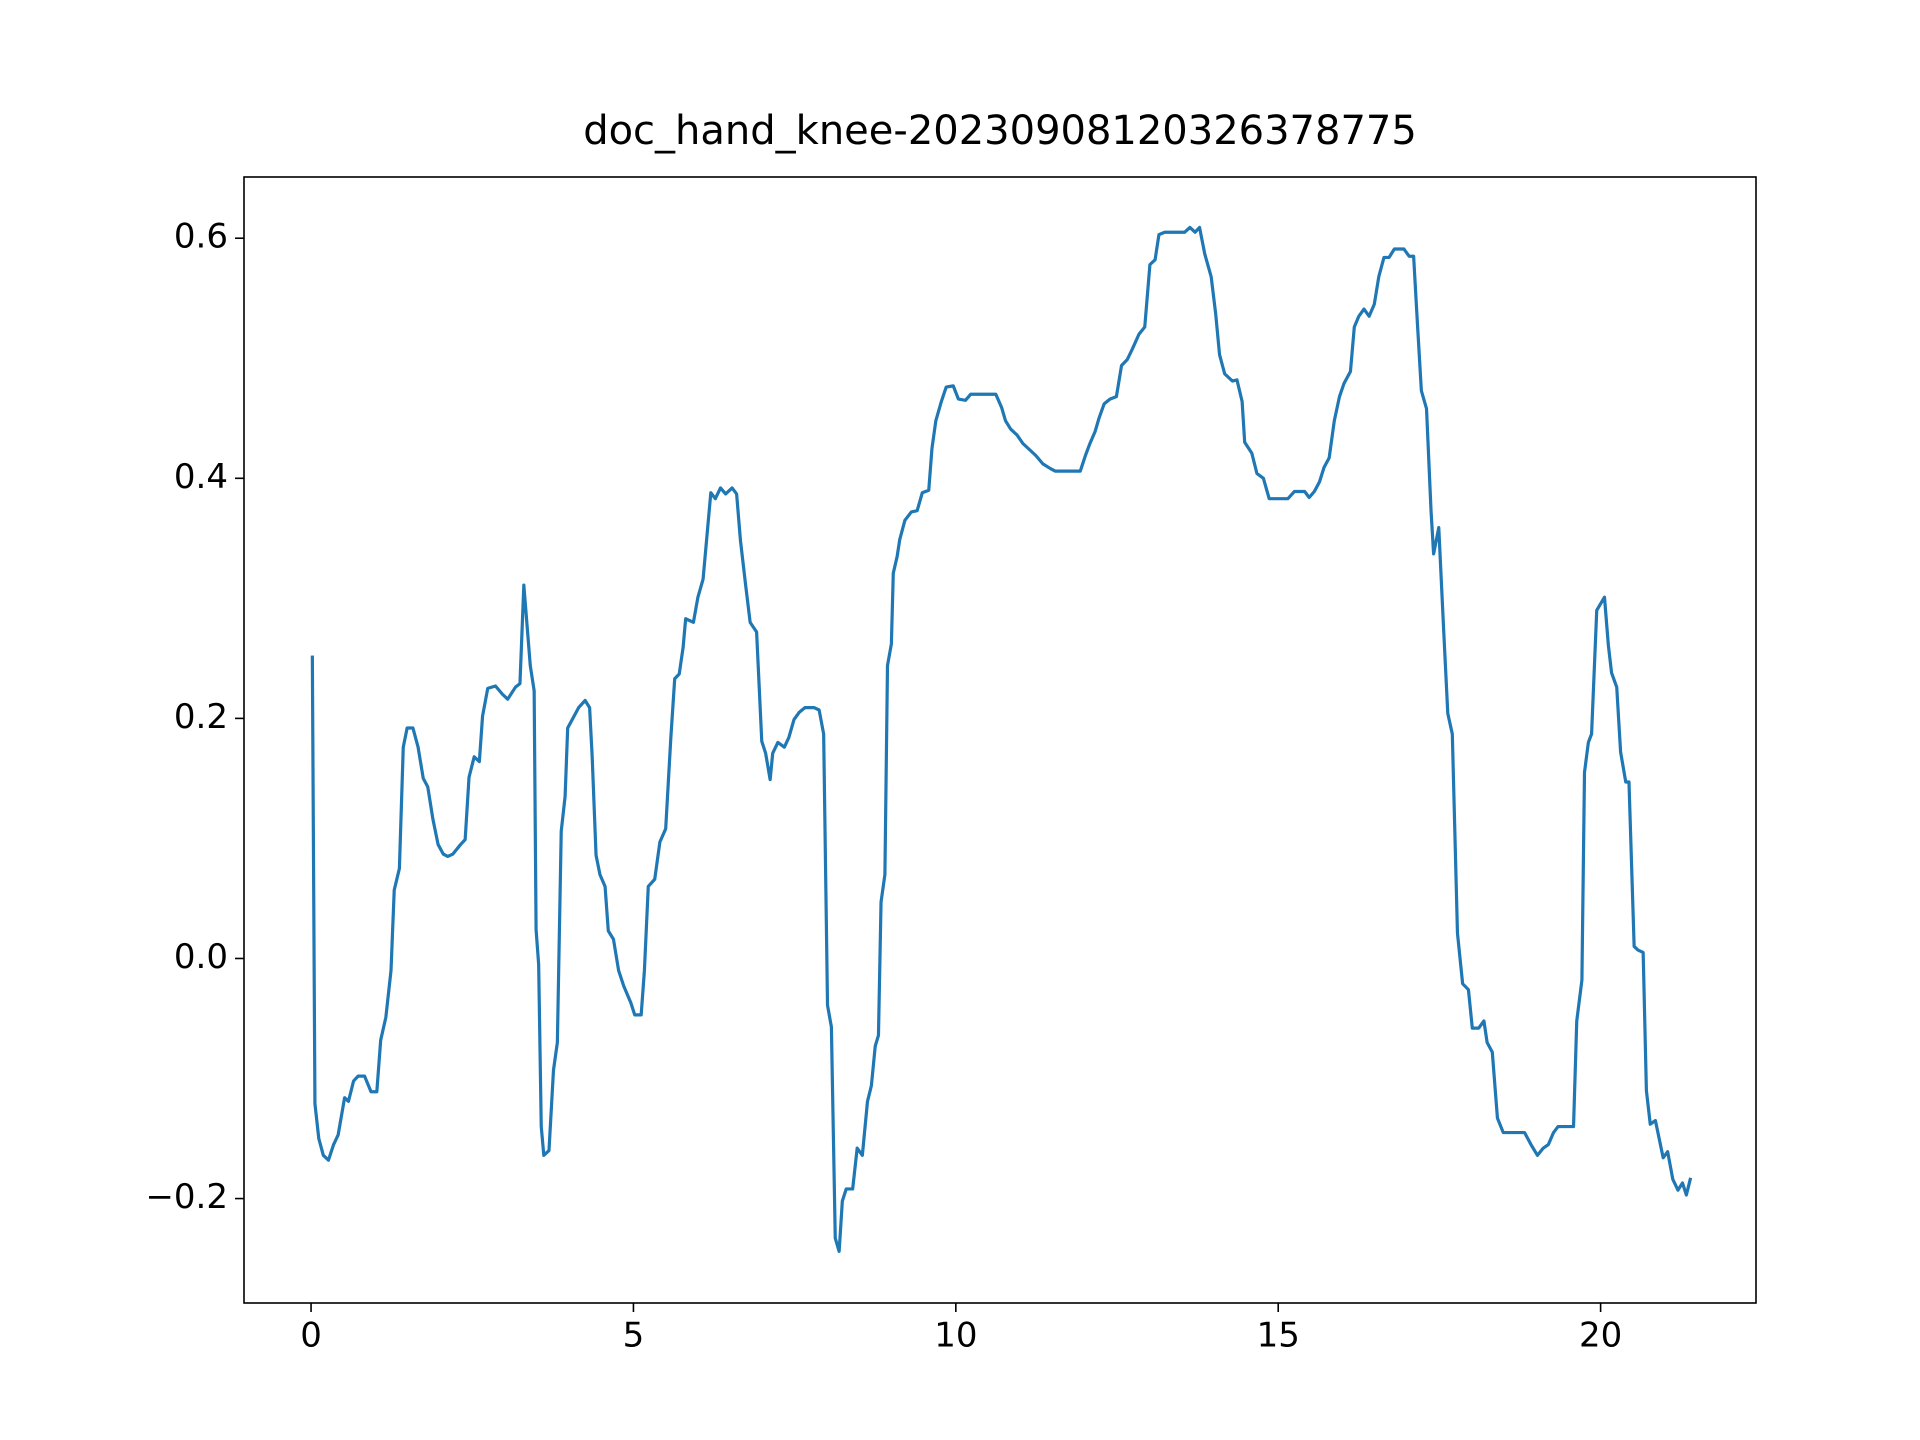  Describe the element at coordinates (201, 237) in the screenshot. I see `y-tick-label: 0.6` at that location.